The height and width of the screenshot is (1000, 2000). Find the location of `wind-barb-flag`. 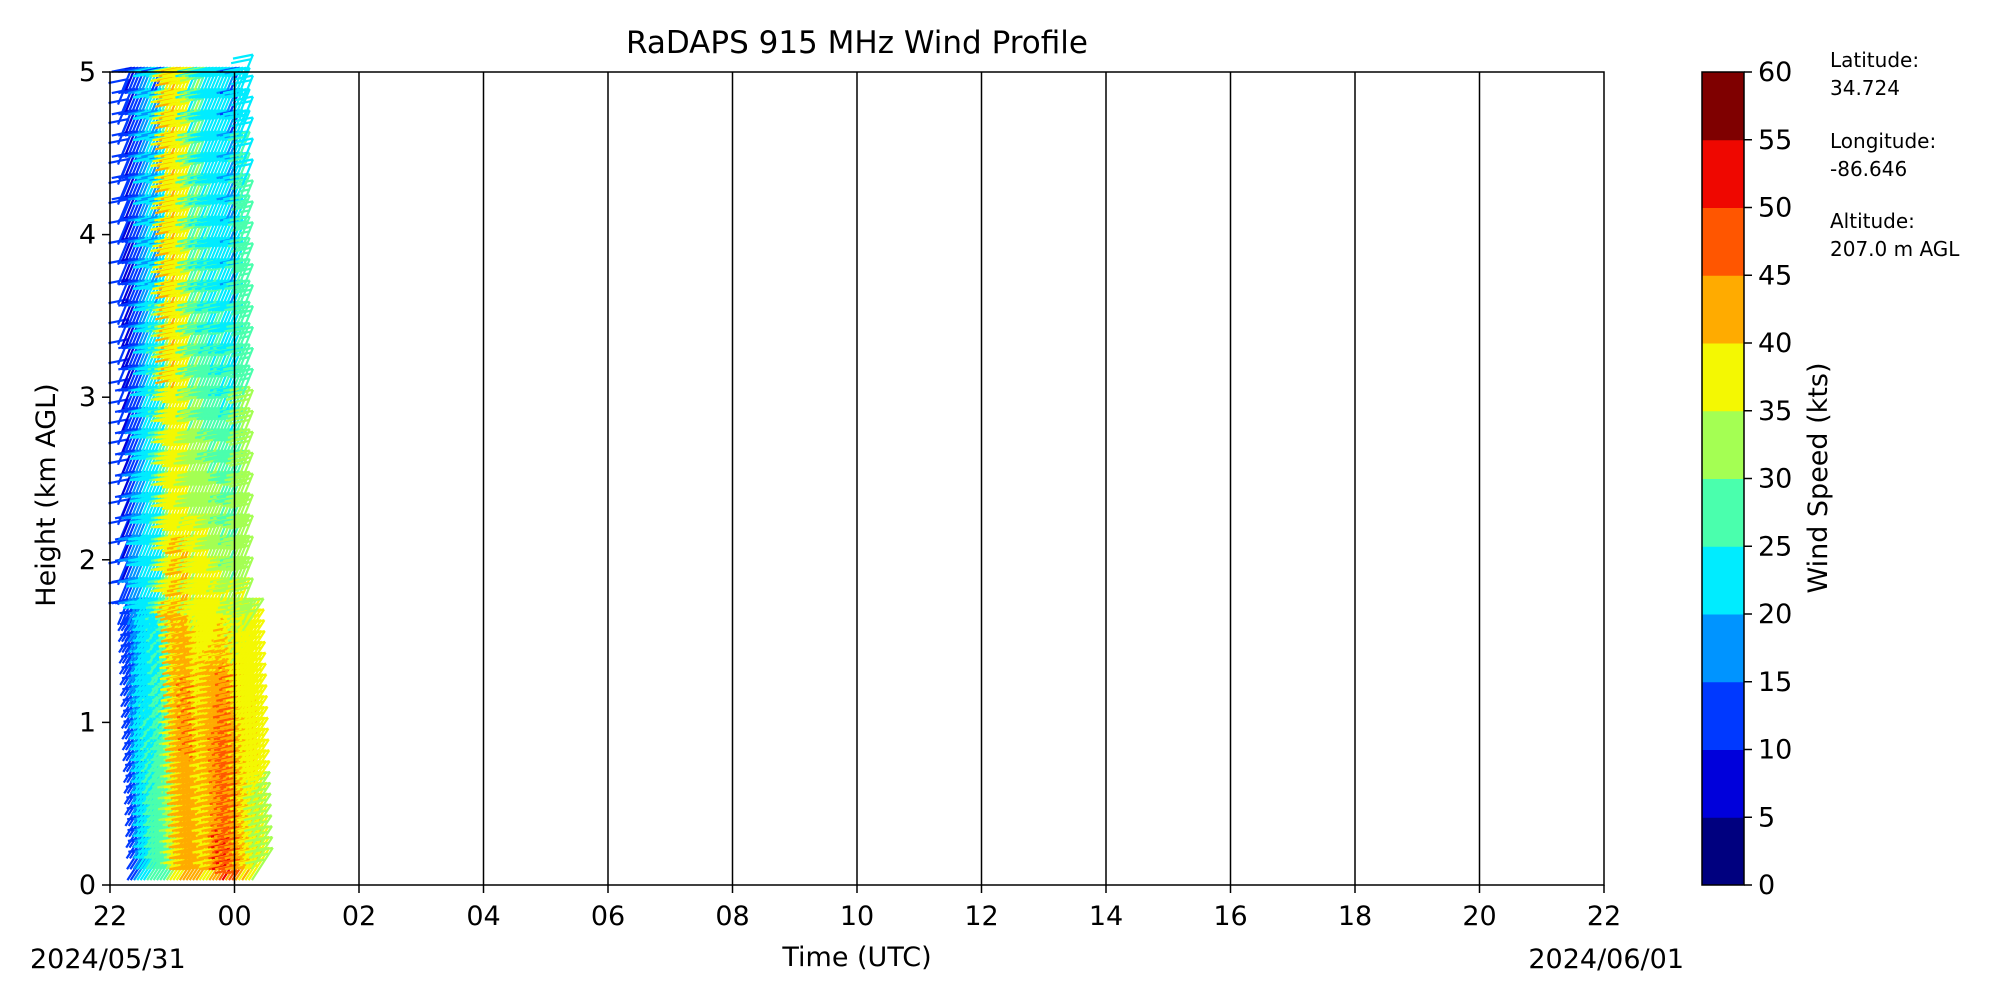

wind-barb-flag is located at coordinates (118, 81).